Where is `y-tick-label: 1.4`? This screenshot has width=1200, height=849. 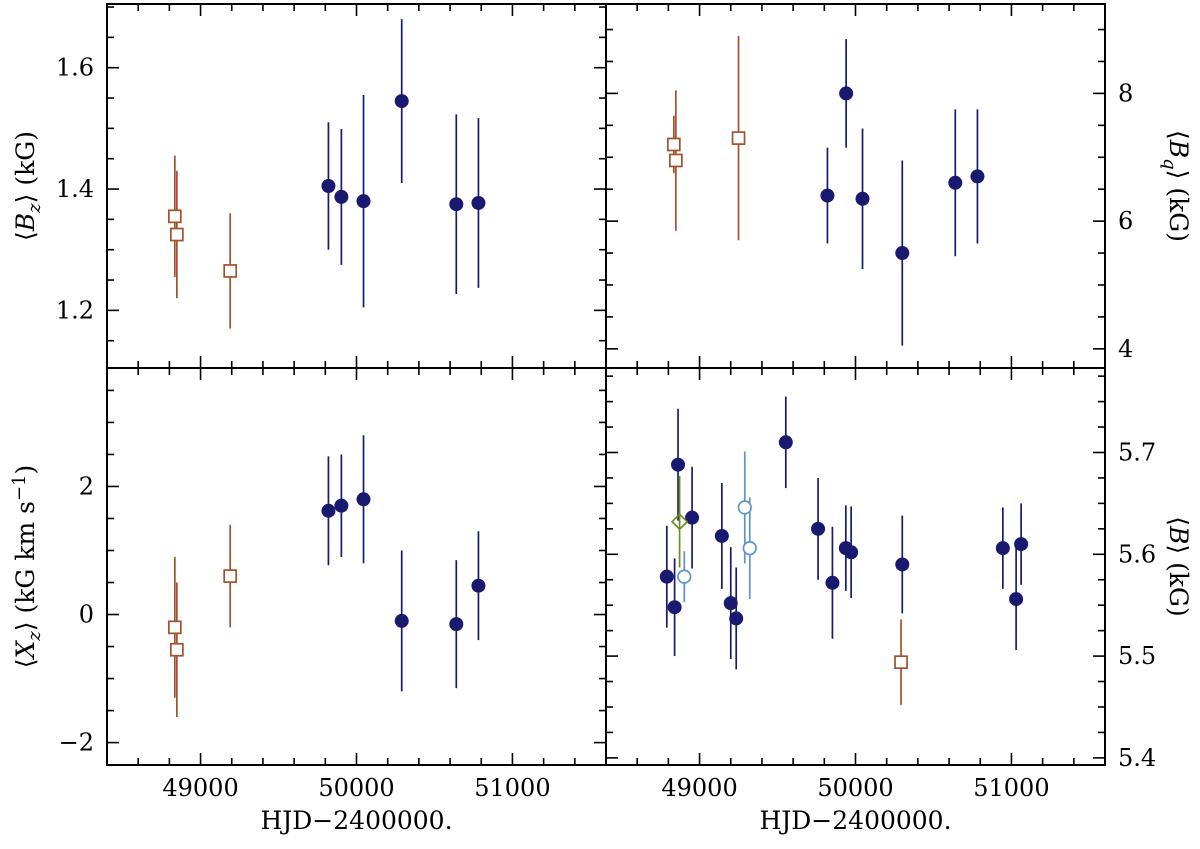 y-tick-label: 1.4 is located at coordinates (75, 189).